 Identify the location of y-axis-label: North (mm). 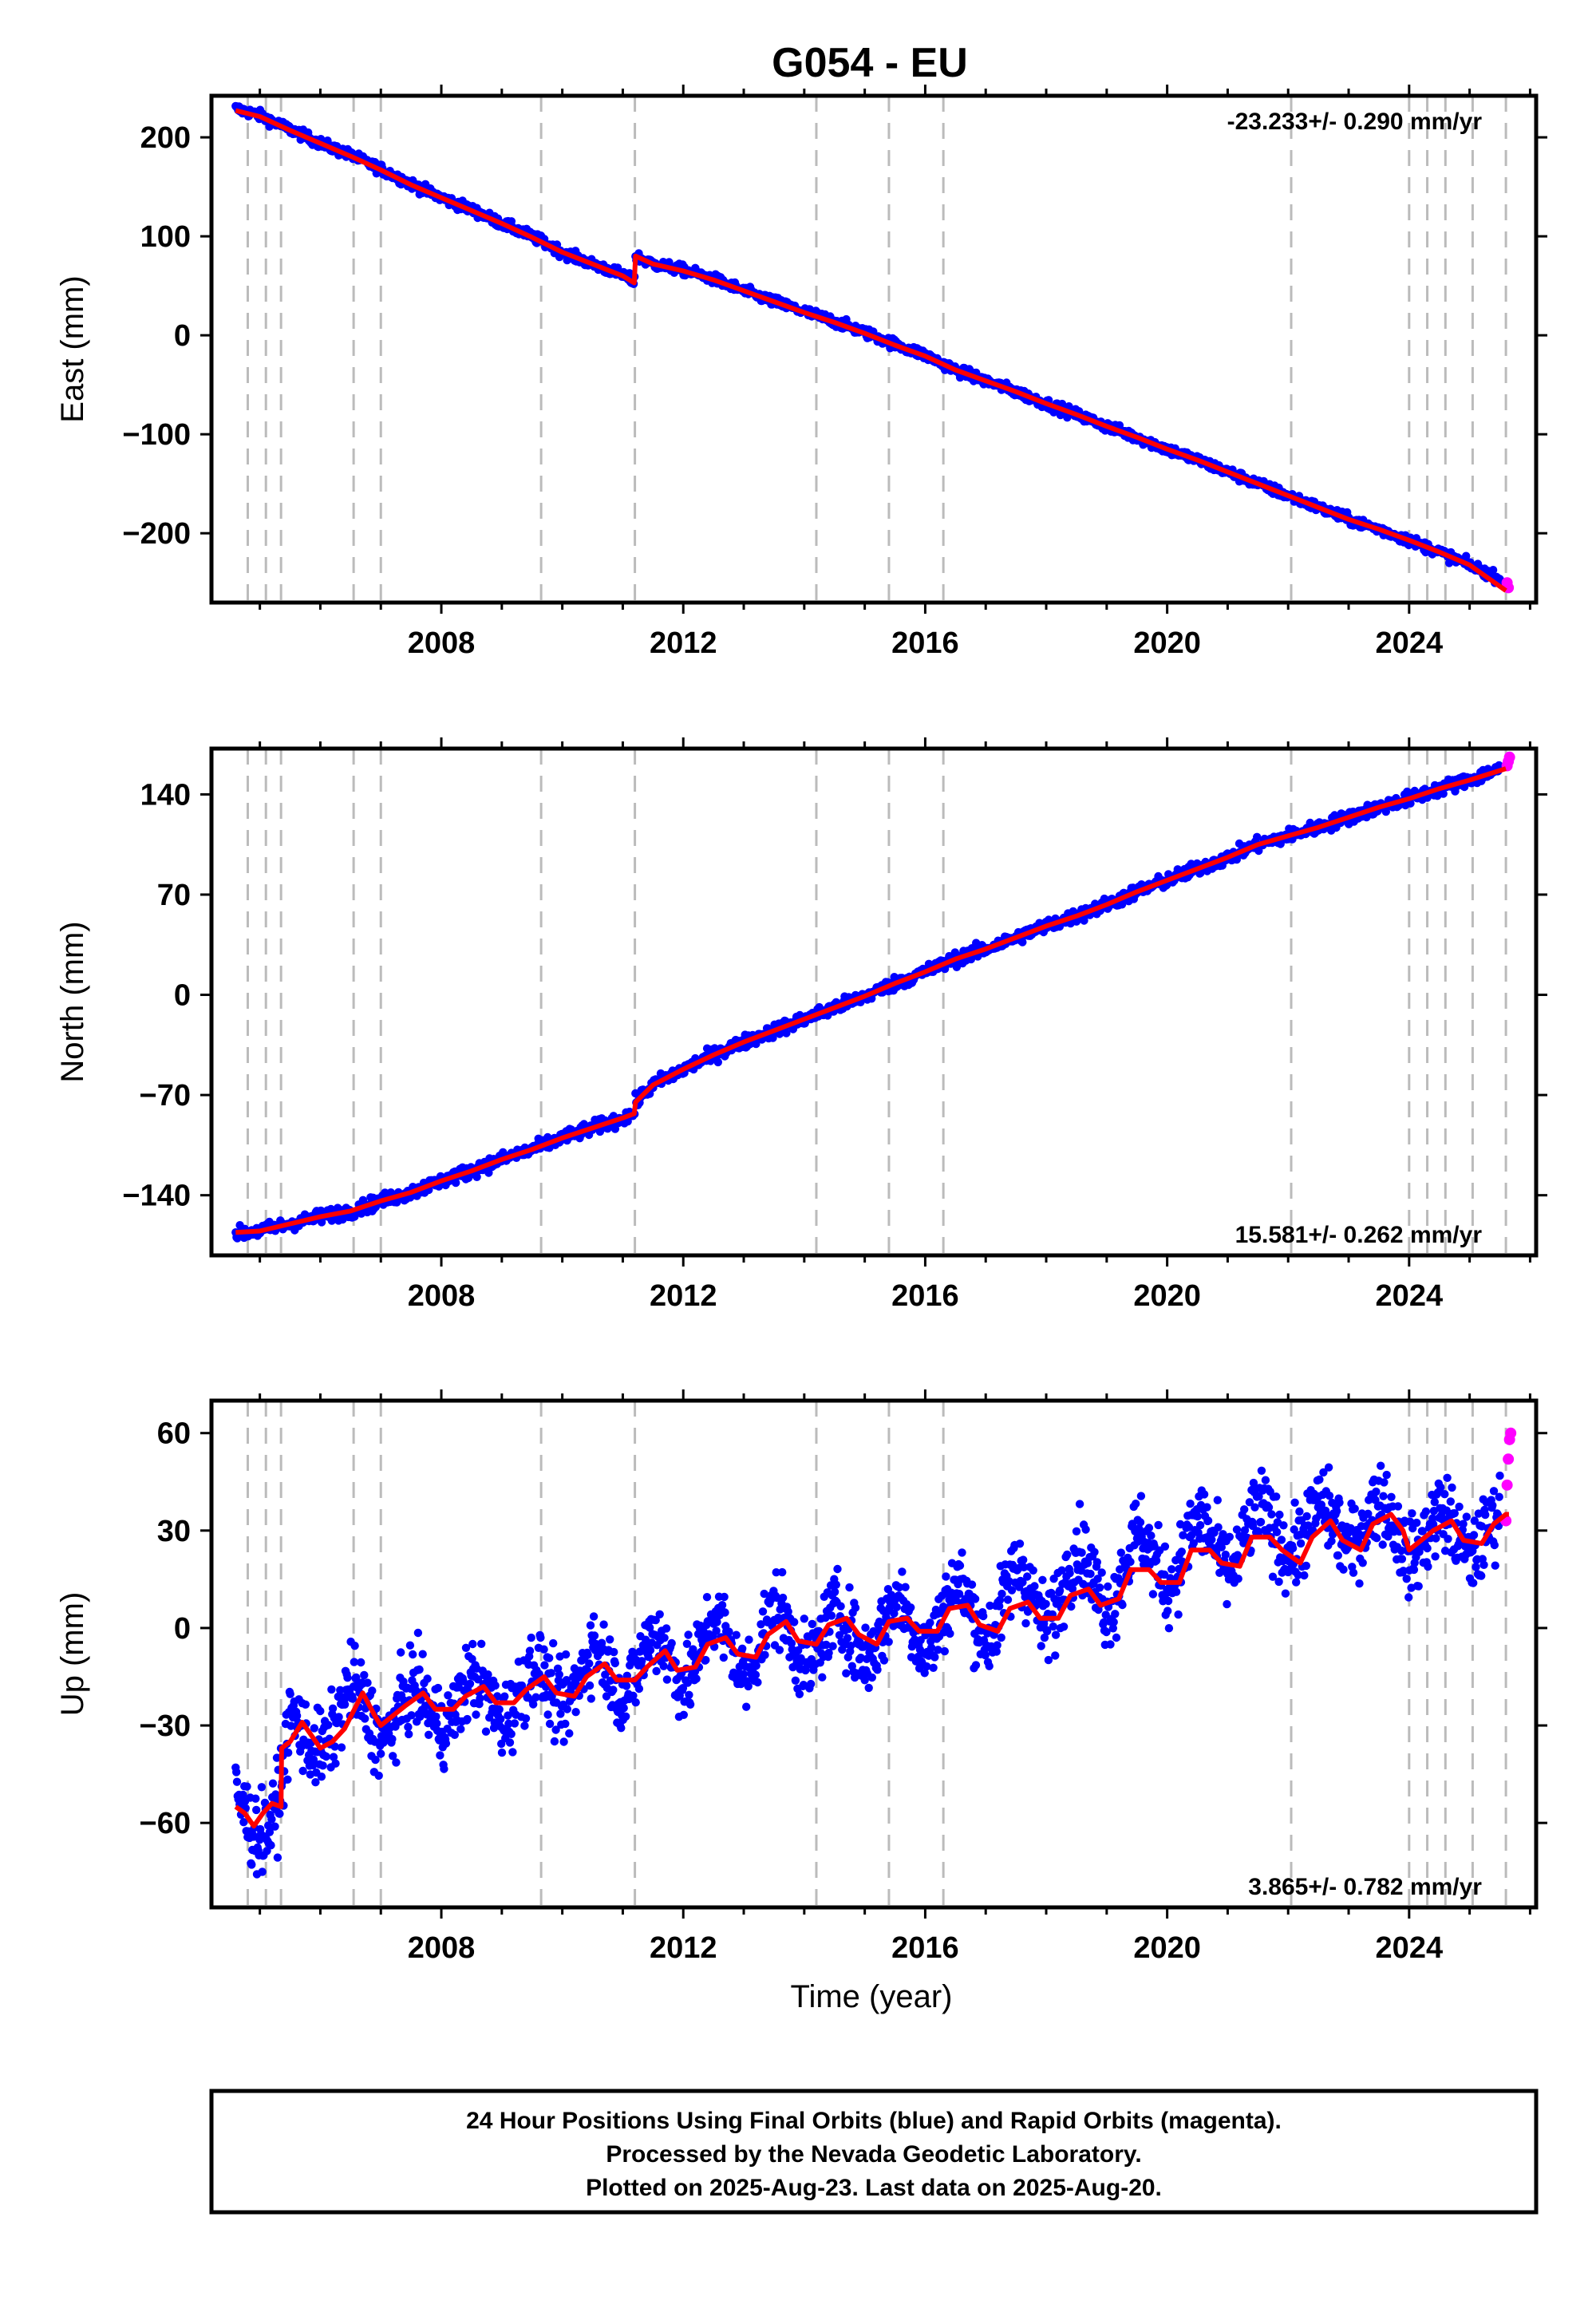
(72, 1001).